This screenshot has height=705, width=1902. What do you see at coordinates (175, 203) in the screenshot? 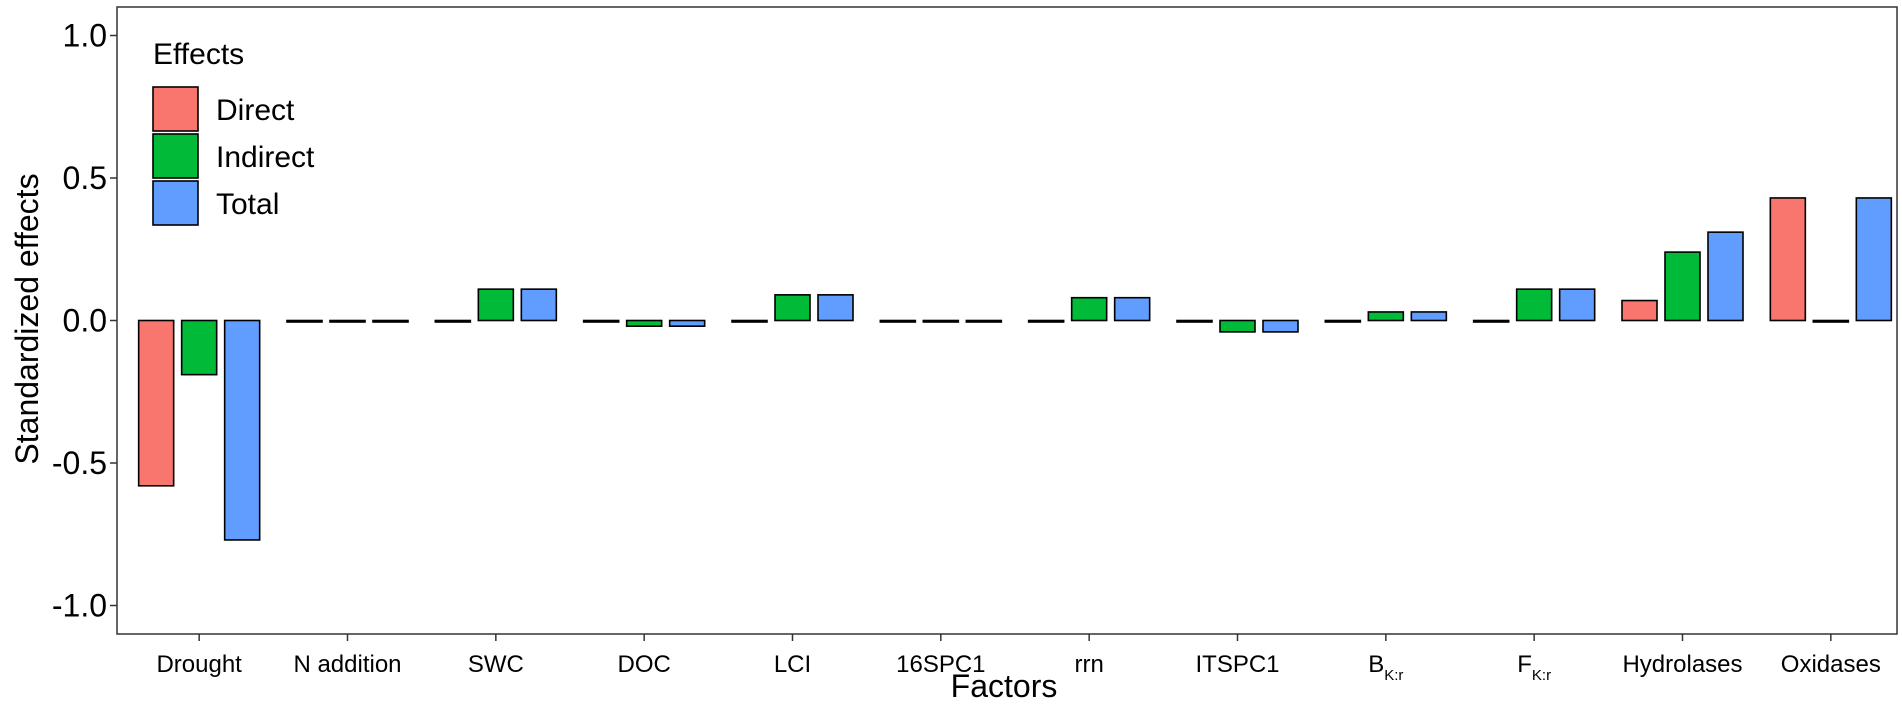
I see `legend-key-total` at bounding box center [175, 203].